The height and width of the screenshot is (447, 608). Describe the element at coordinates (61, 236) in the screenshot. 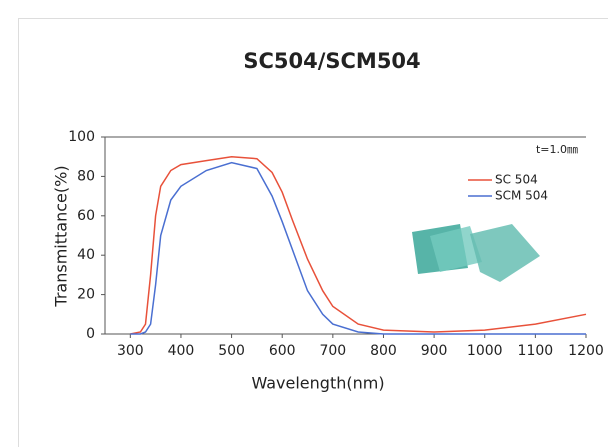

I see `y-axis-label: Transmittance(%)` at that location.